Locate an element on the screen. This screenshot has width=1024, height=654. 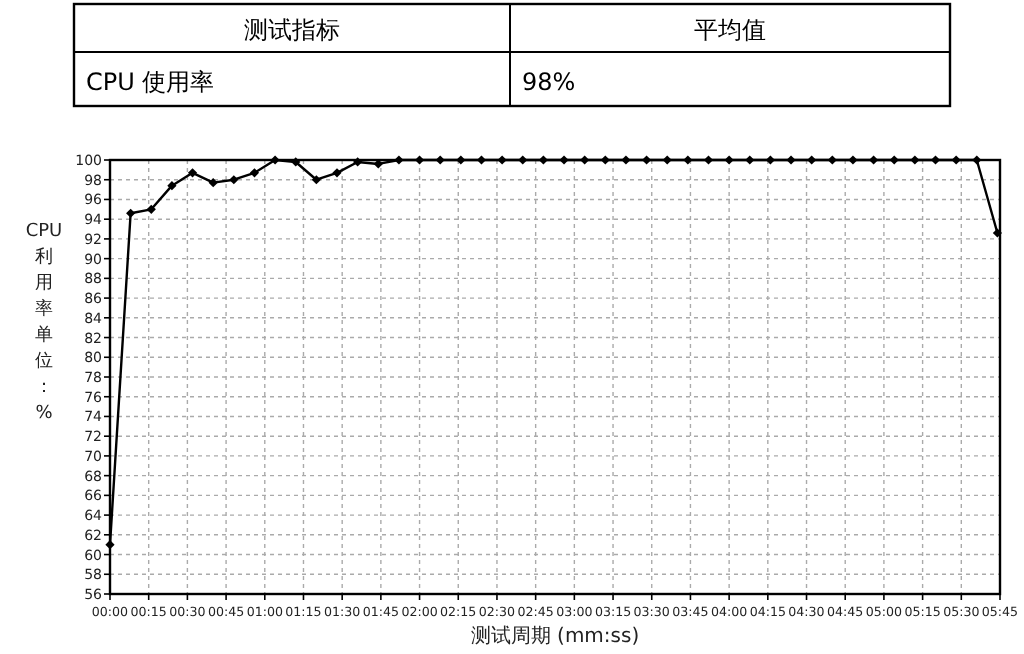
y-axis-title: CPU利用率单位：% is located at coordinates (44, 323).